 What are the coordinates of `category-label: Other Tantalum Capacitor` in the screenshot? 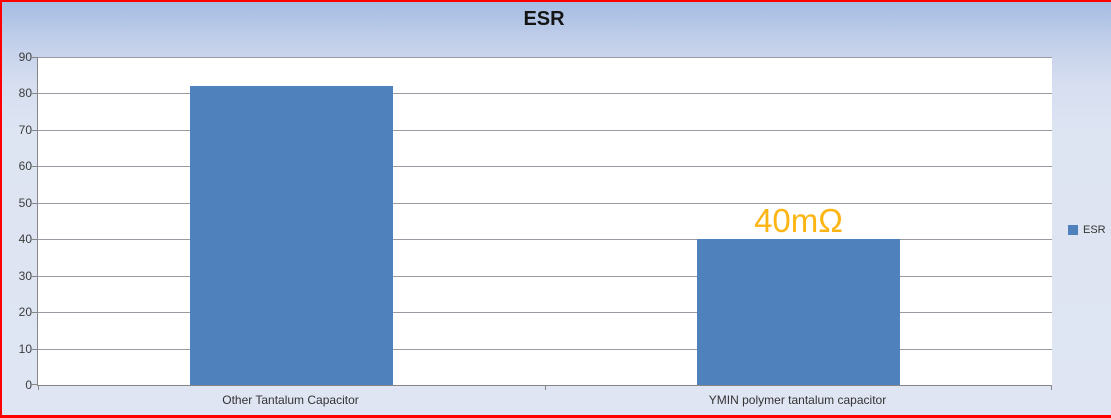 It's located at (290, 400).